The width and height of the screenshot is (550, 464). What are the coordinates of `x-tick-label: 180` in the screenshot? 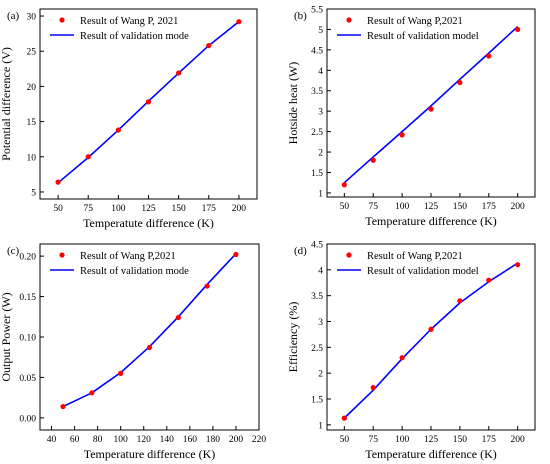 It's located at (213, 440).